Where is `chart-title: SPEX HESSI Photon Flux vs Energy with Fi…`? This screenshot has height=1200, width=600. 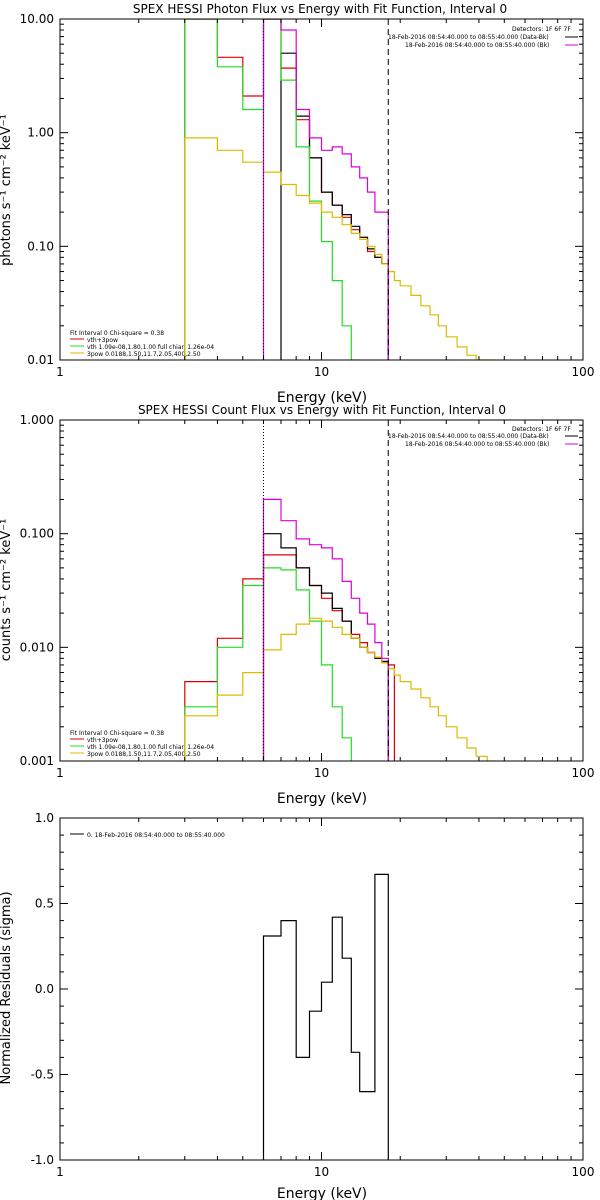 chart-title: SPEX HESSI Photon Flux vs Energy with Fi… is located at coordinates (320, 9).